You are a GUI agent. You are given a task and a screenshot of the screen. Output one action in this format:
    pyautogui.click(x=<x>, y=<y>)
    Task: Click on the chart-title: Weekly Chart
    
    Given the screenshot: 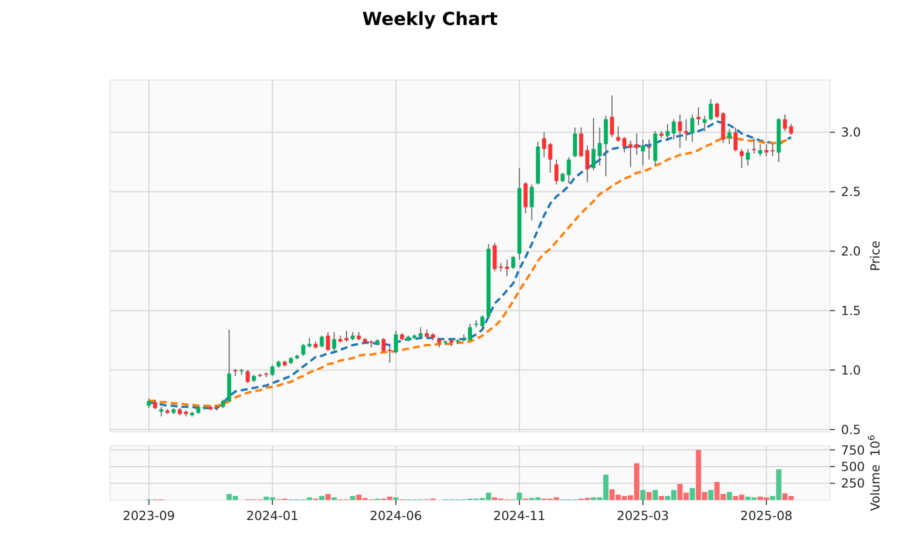 What is the action you would take?
    pyautogui.click(x=430, y=19)
    